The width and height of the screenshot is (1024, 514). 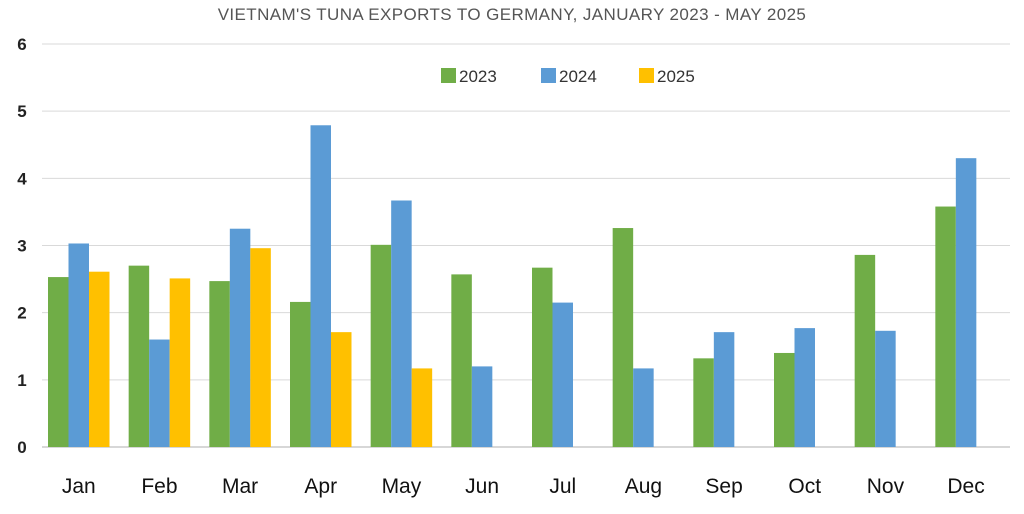 What do you see at coordinates (461, 360) in the screenshot?
I see `bar-2023-jun` at bounding box center [461, 360].